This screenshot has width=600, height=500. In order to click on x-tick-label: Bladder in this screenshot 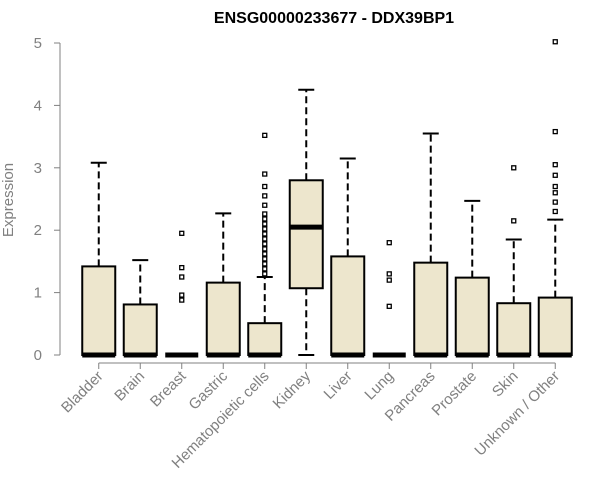, I will do `click(82, 392)`.